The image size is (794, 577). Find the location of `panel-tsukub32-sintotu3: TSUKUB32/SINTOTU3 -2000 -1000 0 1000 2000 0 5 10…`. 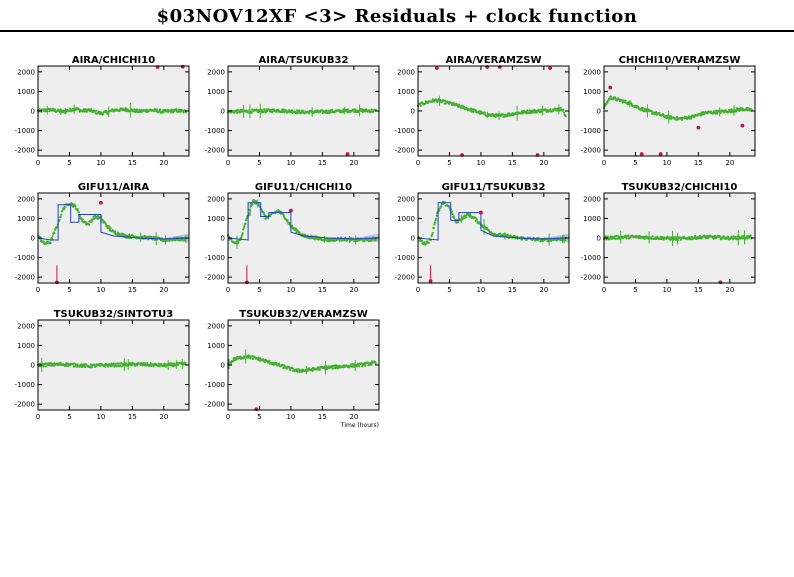

panel-tsukub32-sintotu3: TSUKUB32/SINTOTU3 -2000 -1000 0 1000 2000 0 5 10… is located at coordinates (102, 365).